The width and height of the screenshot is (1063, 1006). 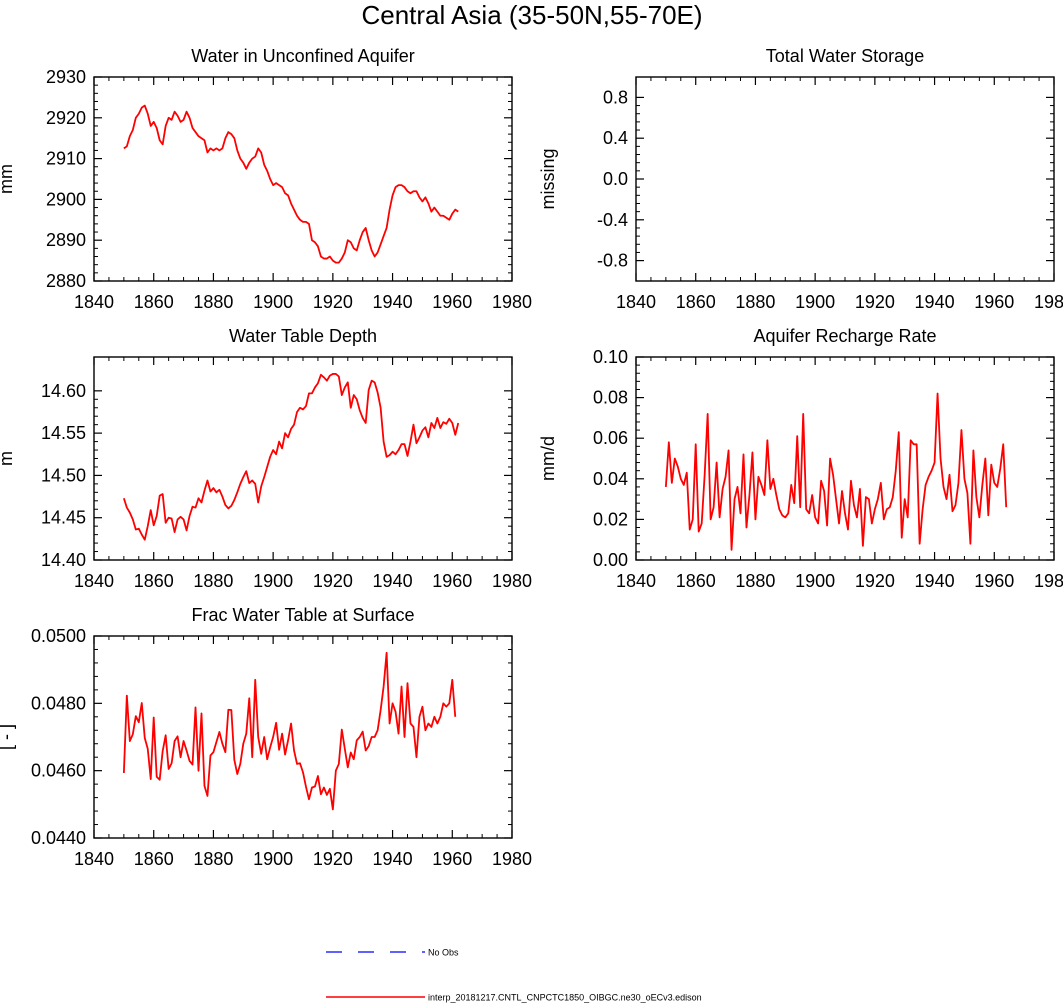 What do you see at coordinates (8, 737) in the screenshot?
I see `y-axis-label: [ - ]` at bounding box center [8, 737].